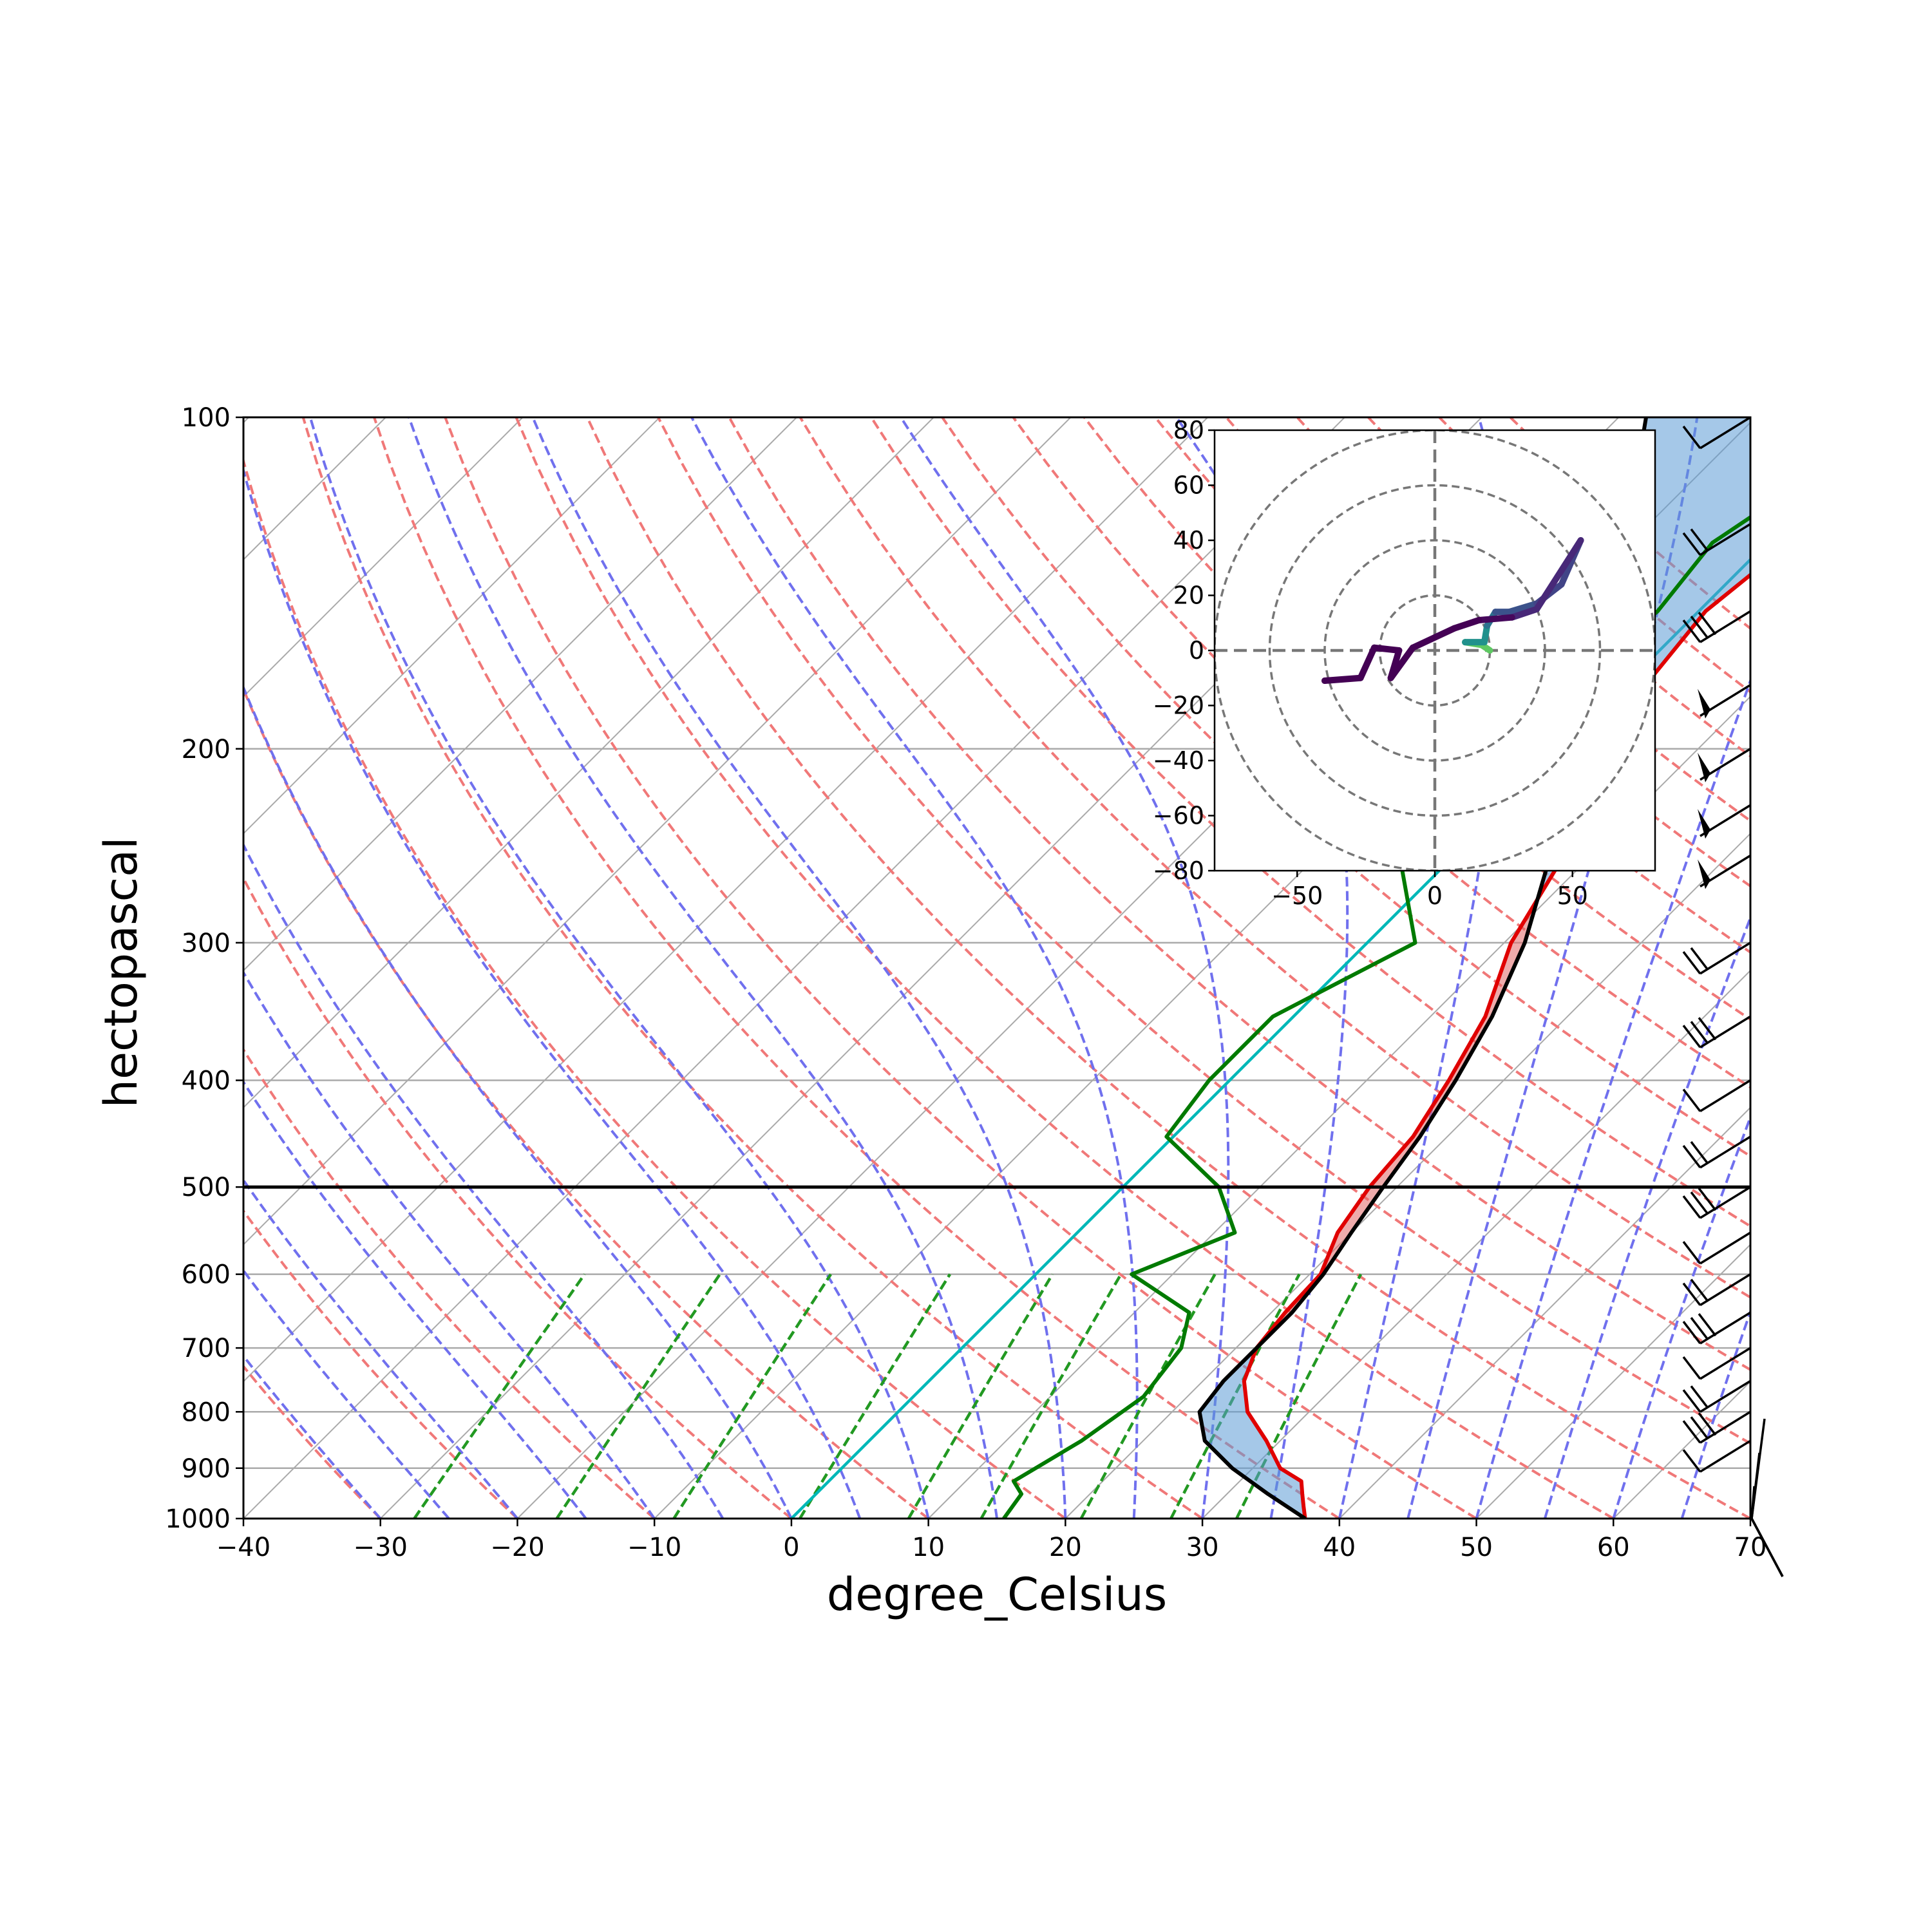  Describe the element at coordinates (207, 1469) in the screenshot. I see `y-tick-label: 900` at that location.